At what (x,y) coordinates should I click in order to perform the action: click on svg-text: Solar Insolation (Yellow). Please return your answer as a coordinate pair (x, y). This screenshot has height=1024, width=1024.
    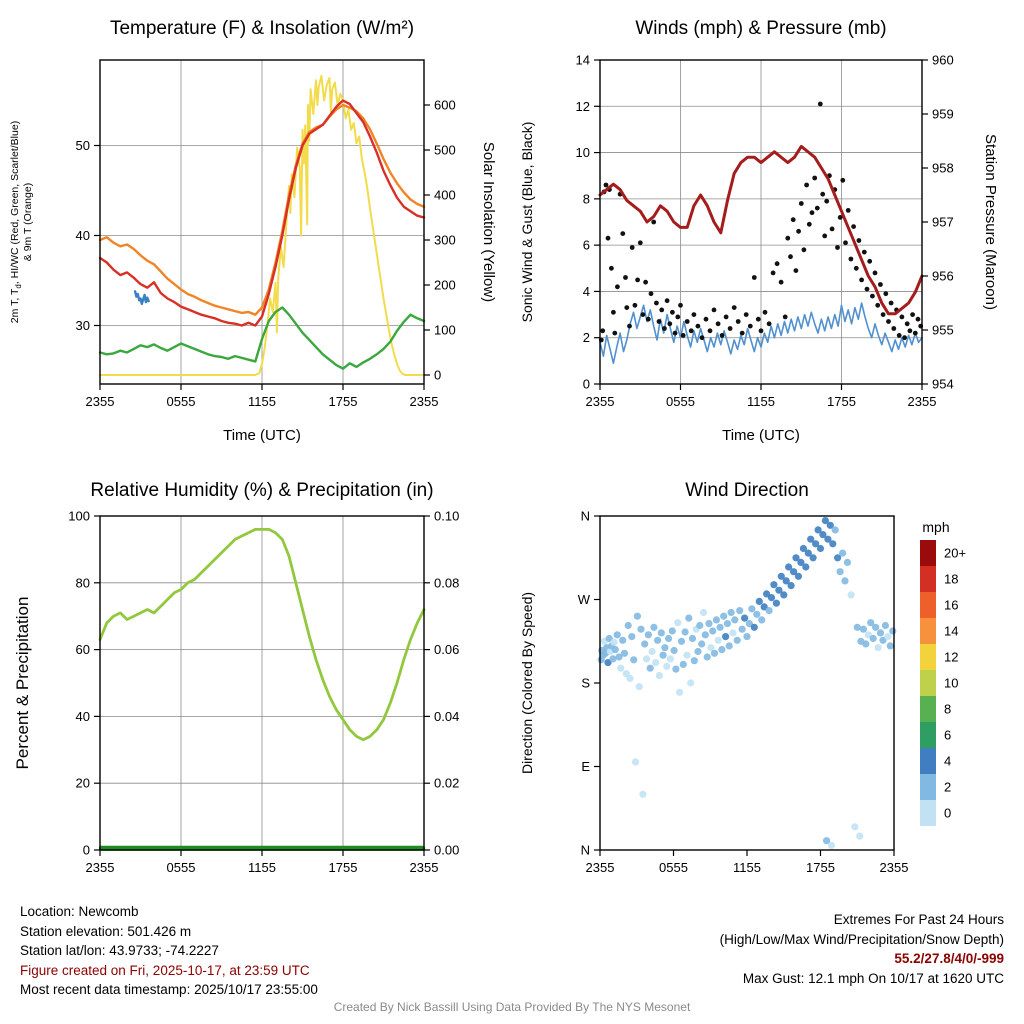
    Looking at the image, I should click on (488, 222).